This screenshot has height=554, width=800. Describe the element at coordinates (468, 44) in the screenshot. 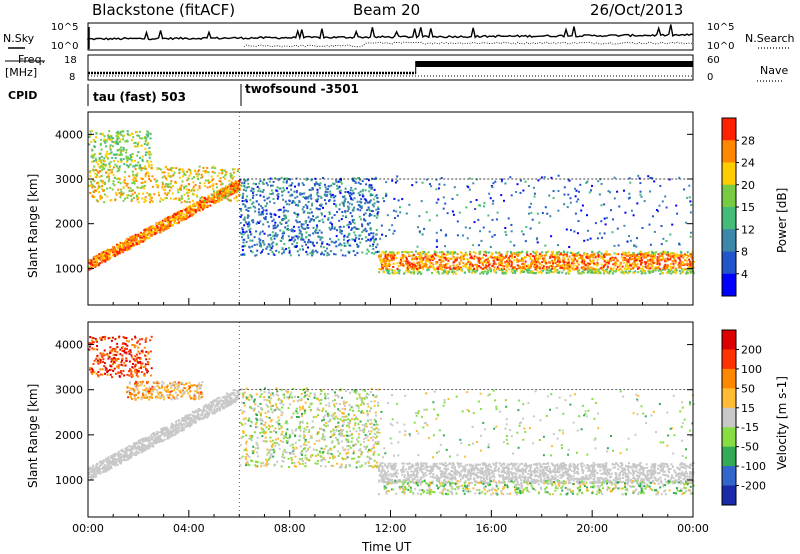

I see `noise-search-line` at that location.